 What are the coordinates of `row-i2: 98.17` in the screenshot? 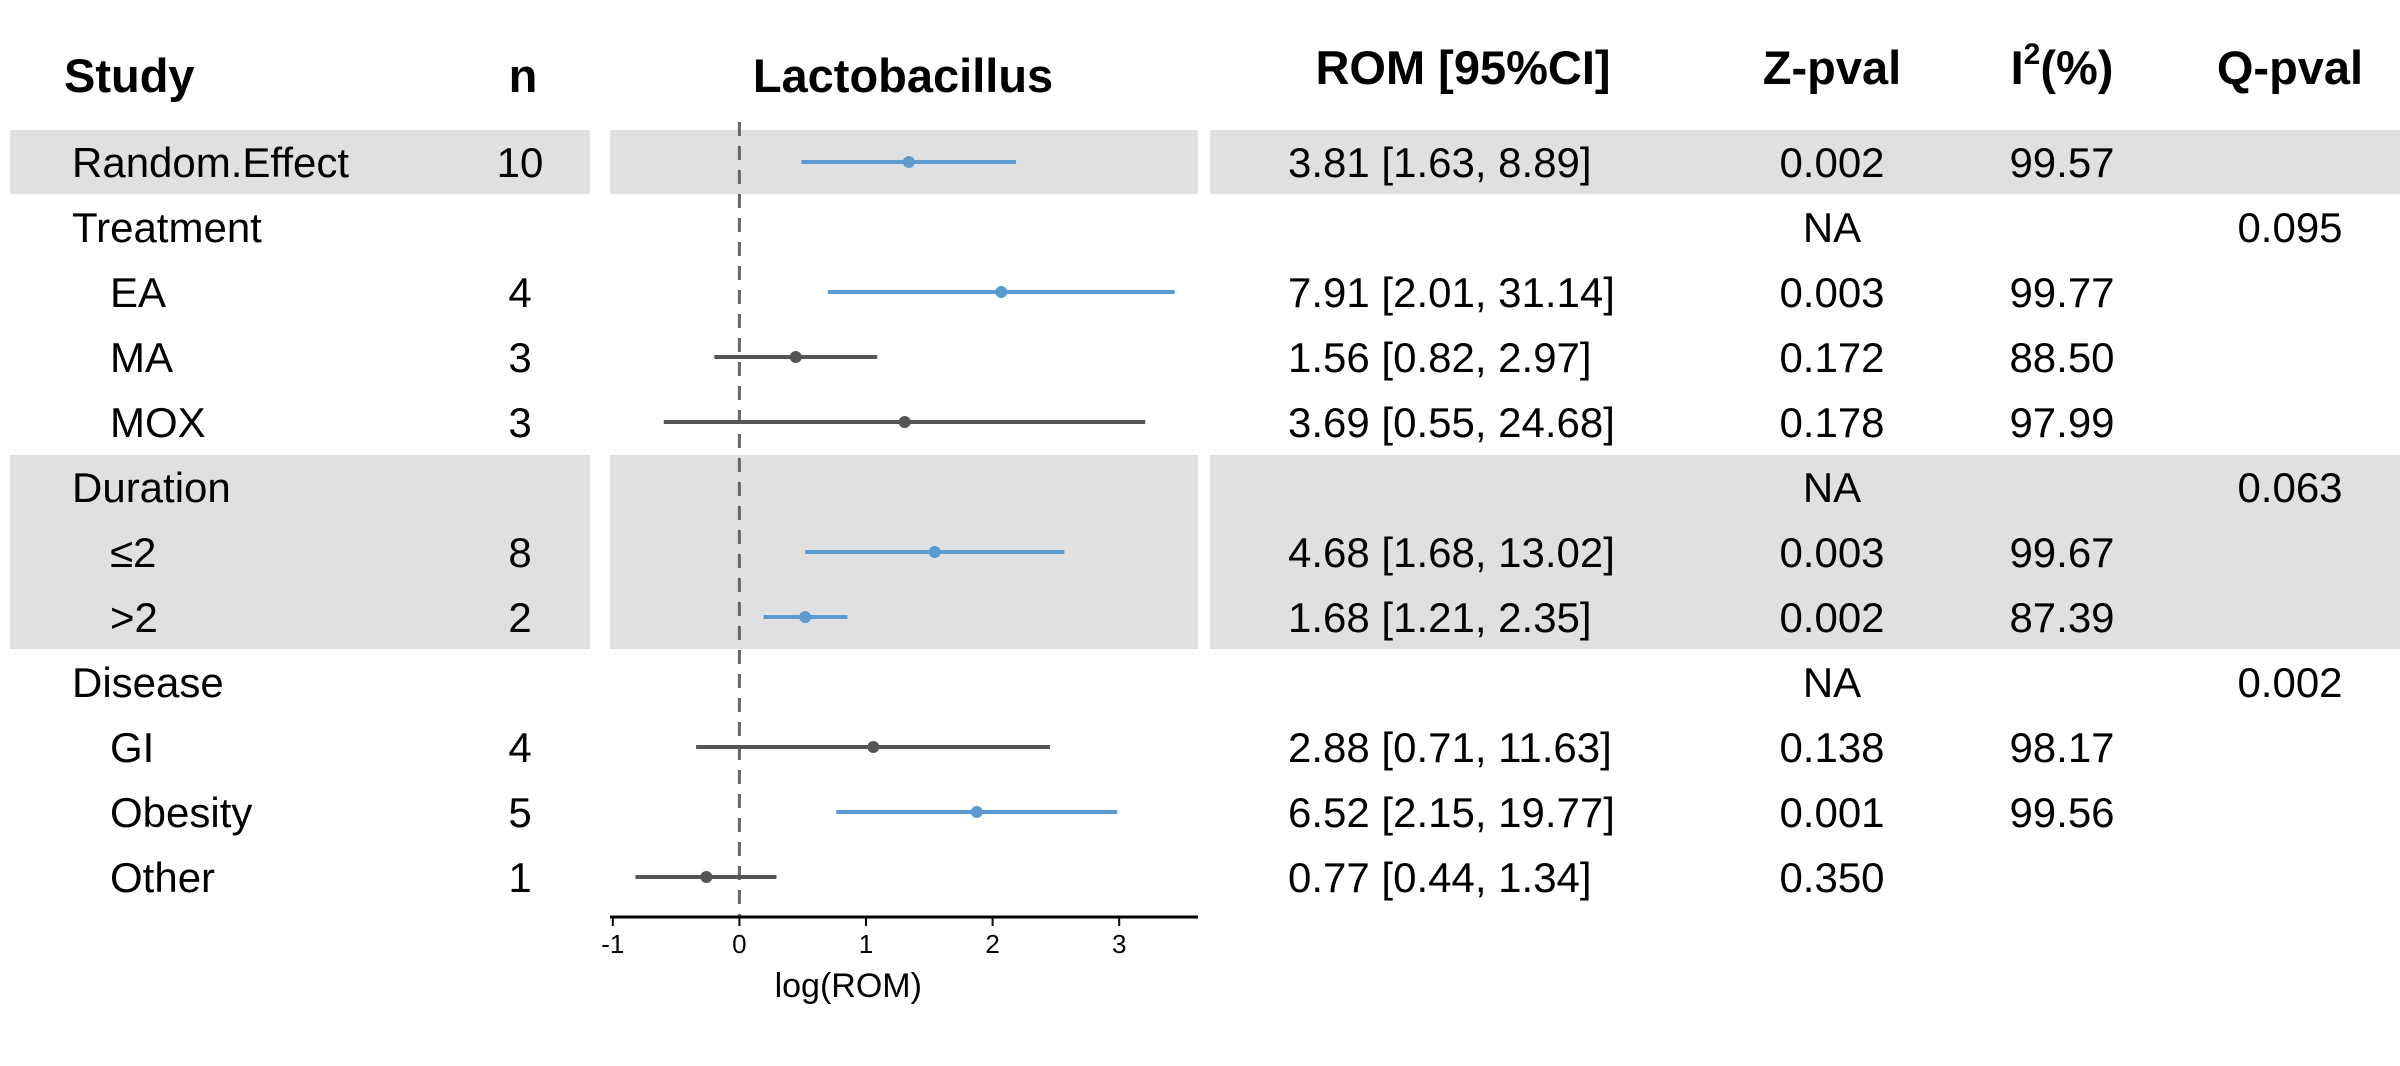 It's located at (2061, 747).